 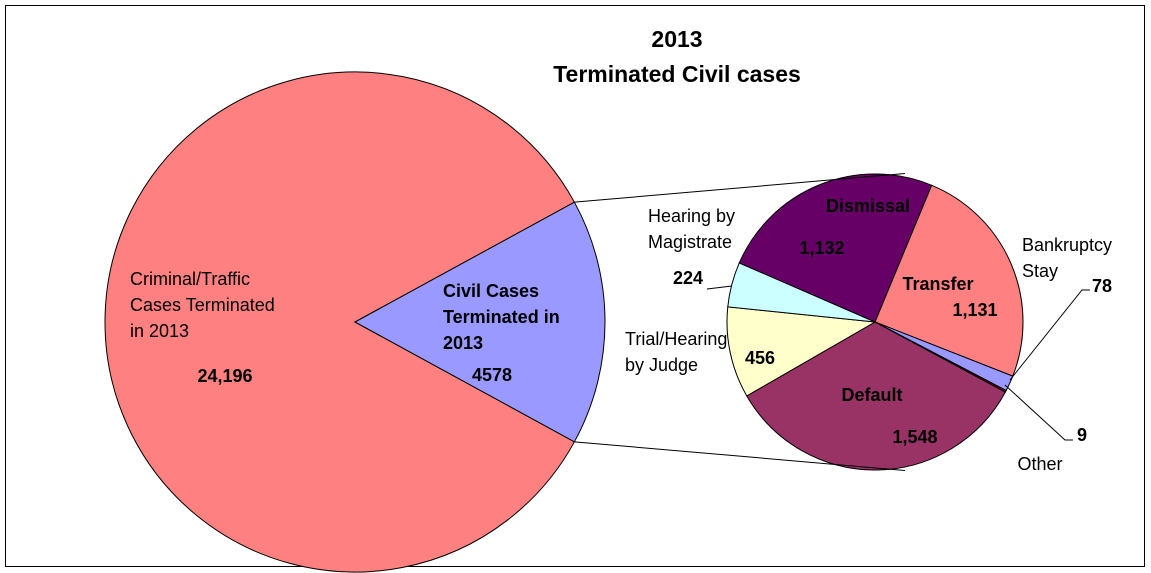 I want to click on slice-label: Transfer, so click(x=937, y=284).